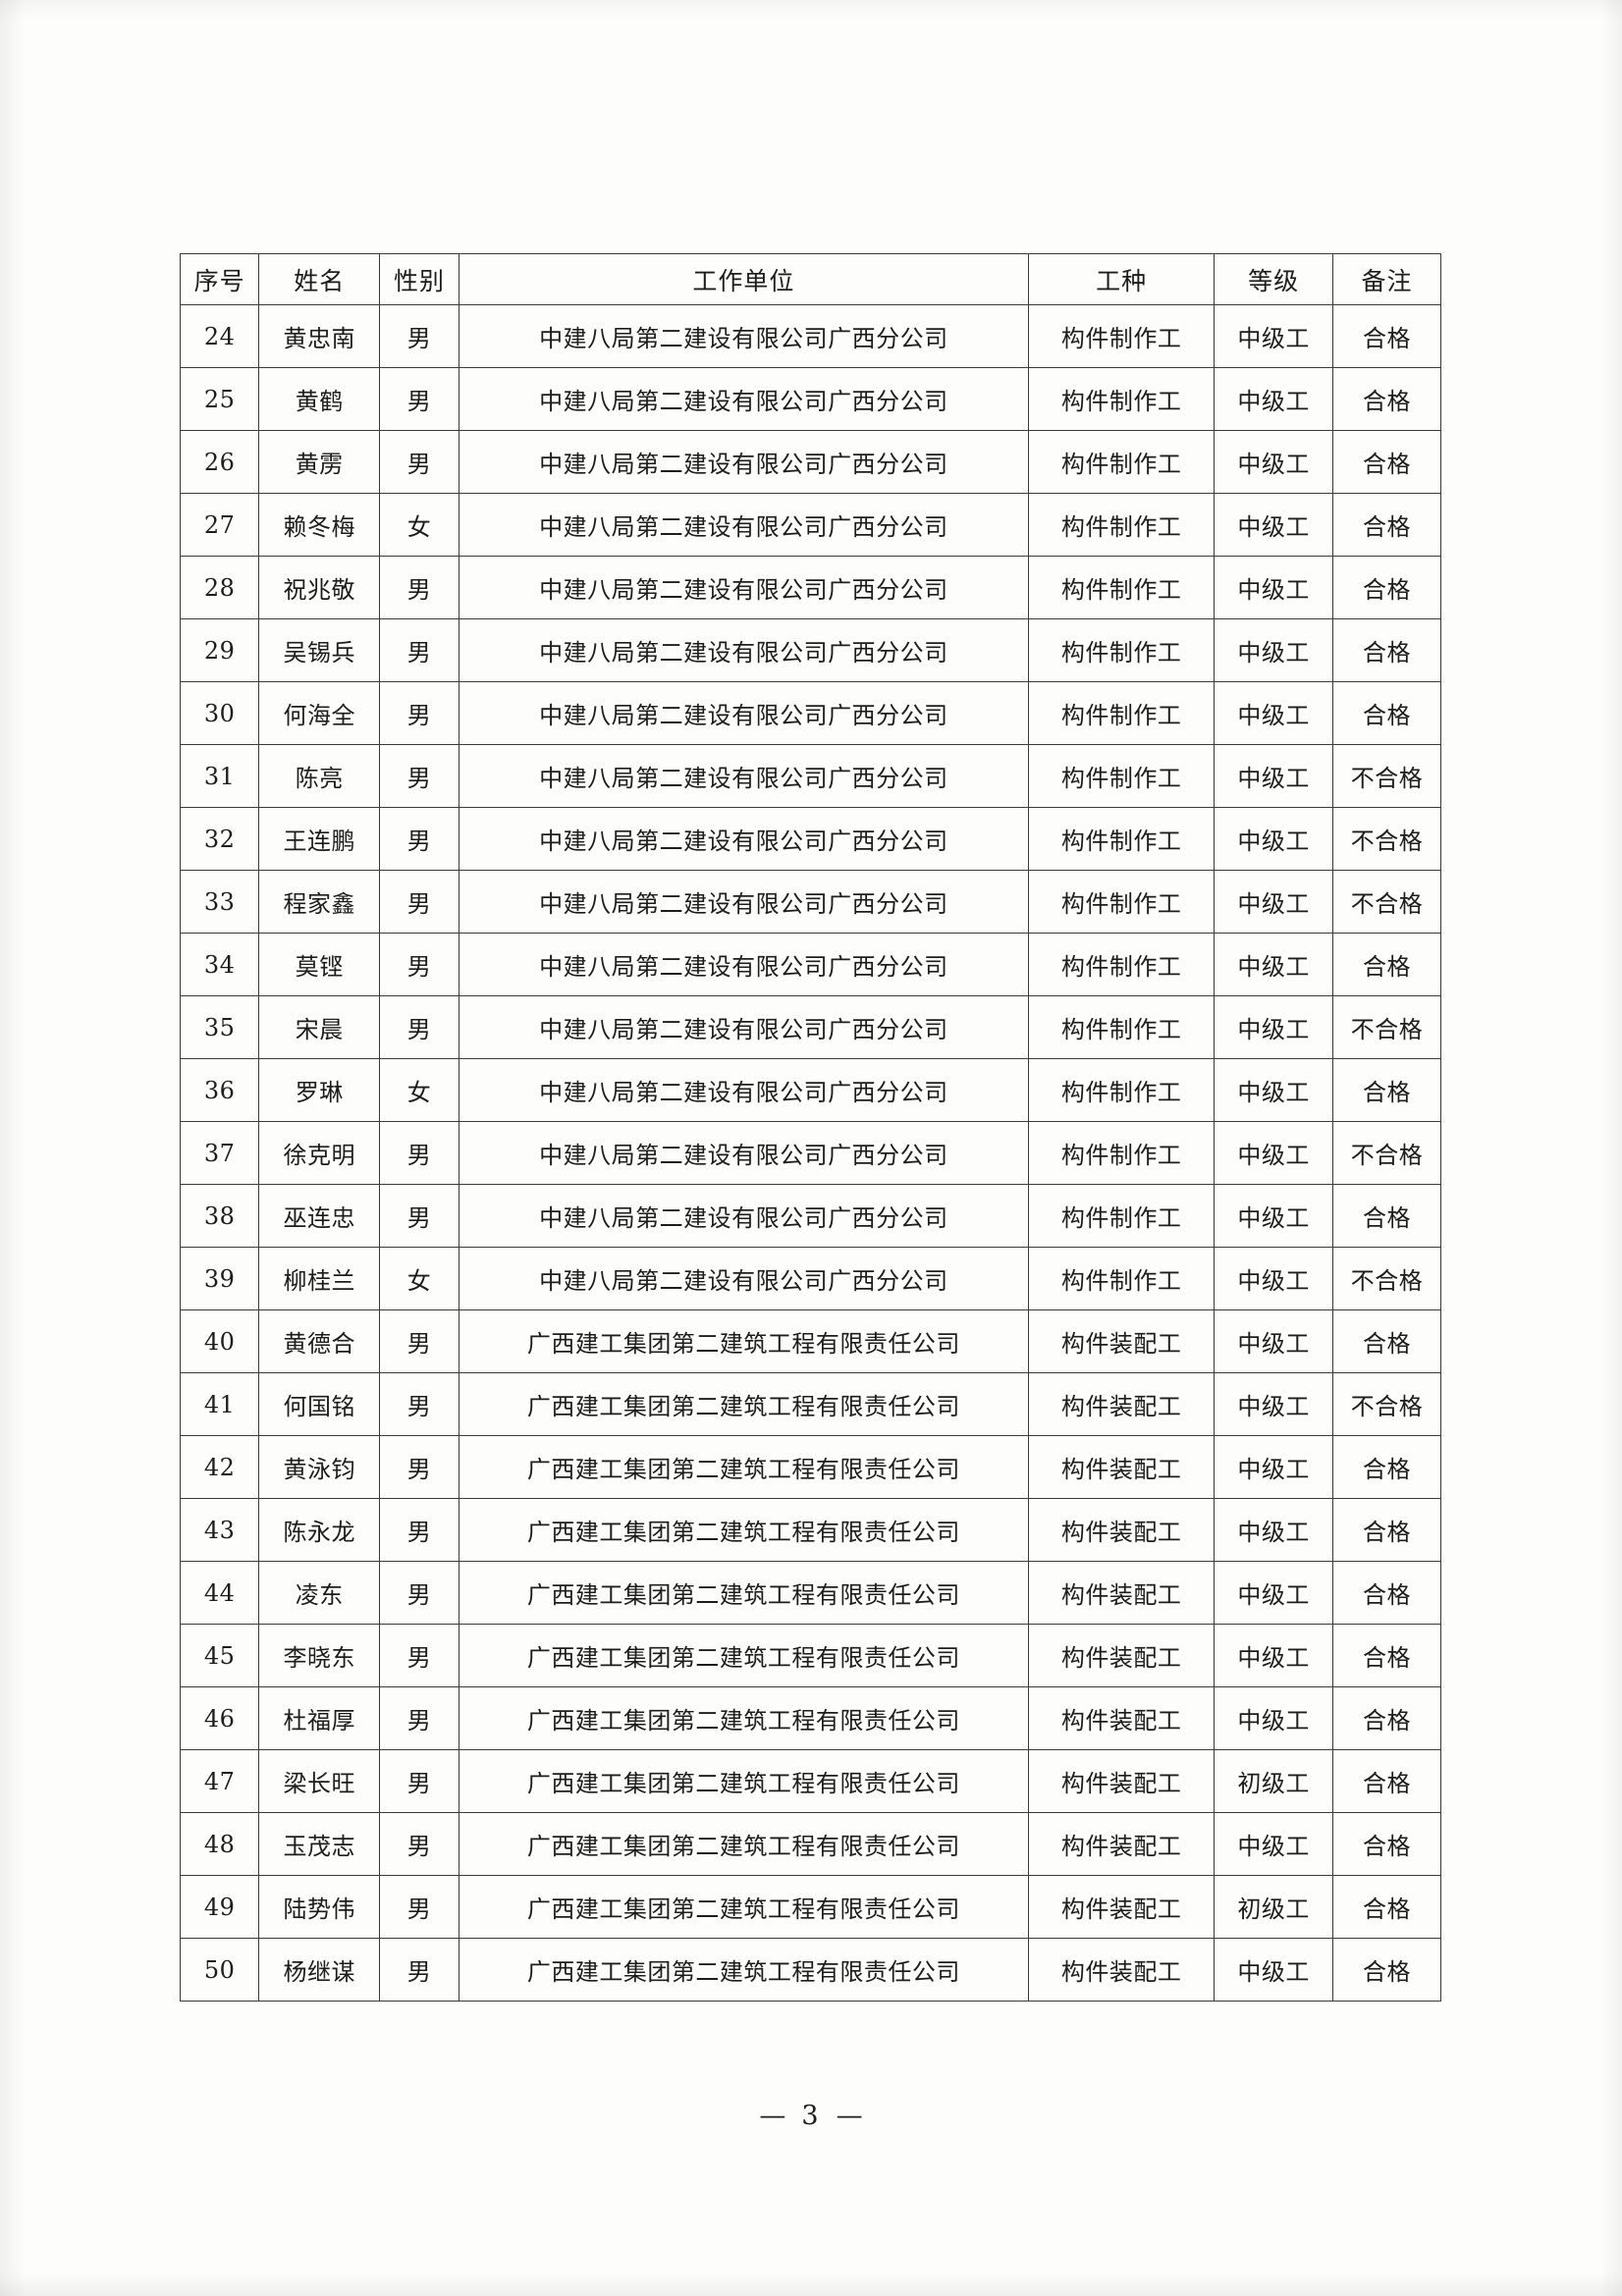 Image resolution: width=1622 pixels, height=2296 pixels. I want to click on cell-name: 祝兆敬, so click(319, 588).